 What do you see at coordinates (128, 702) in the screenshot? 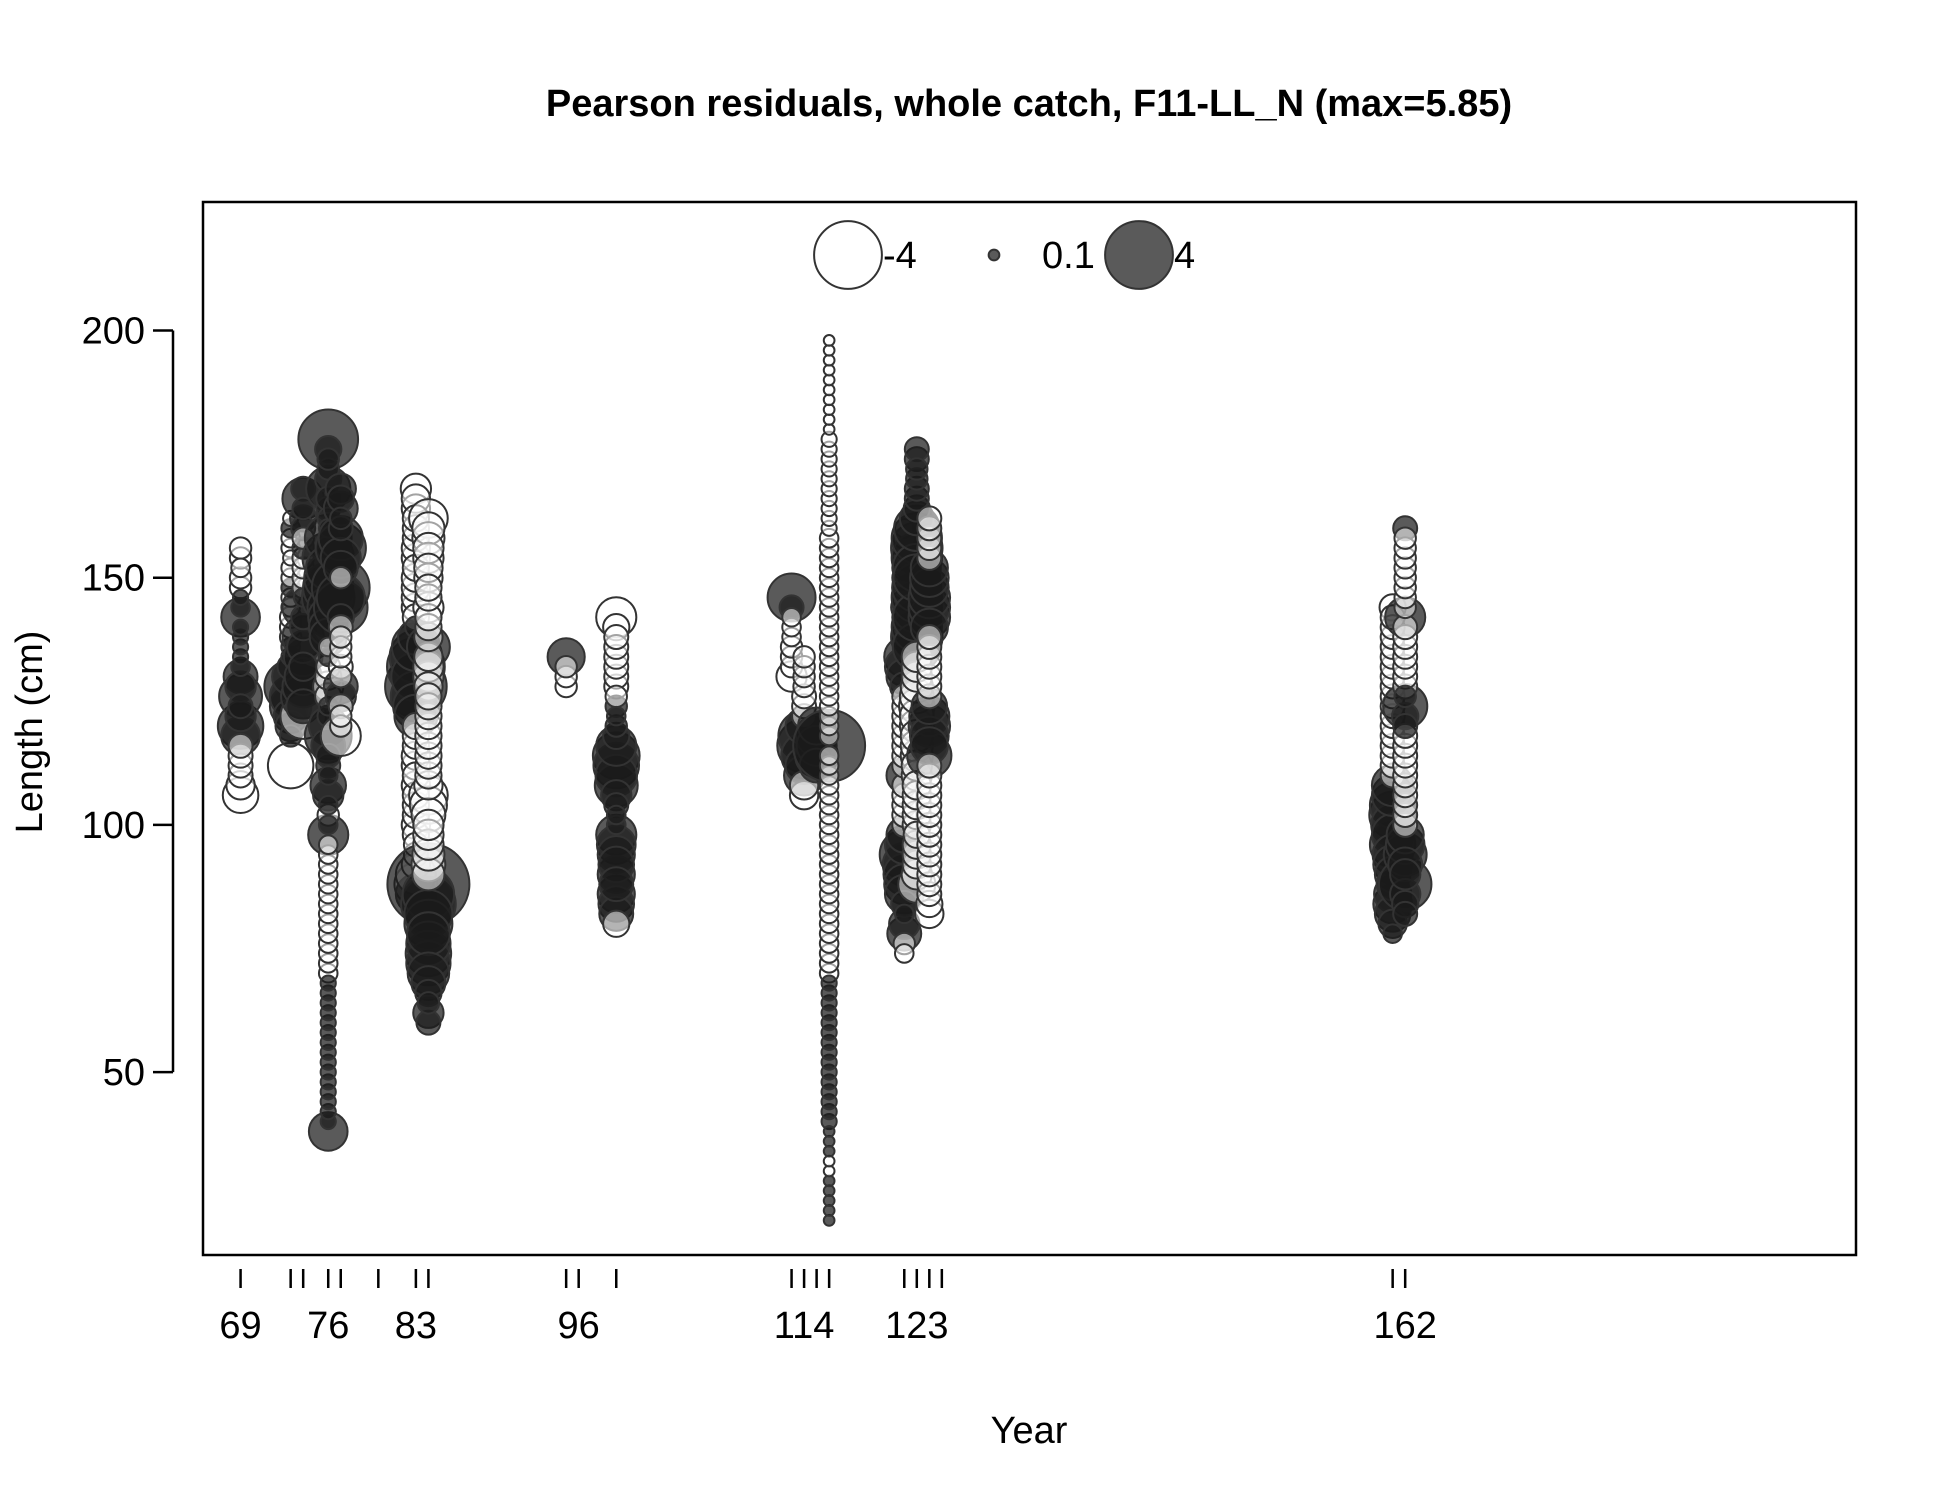
I see `y-axis: 50 100 150 200` at bounding box center [128, 702].